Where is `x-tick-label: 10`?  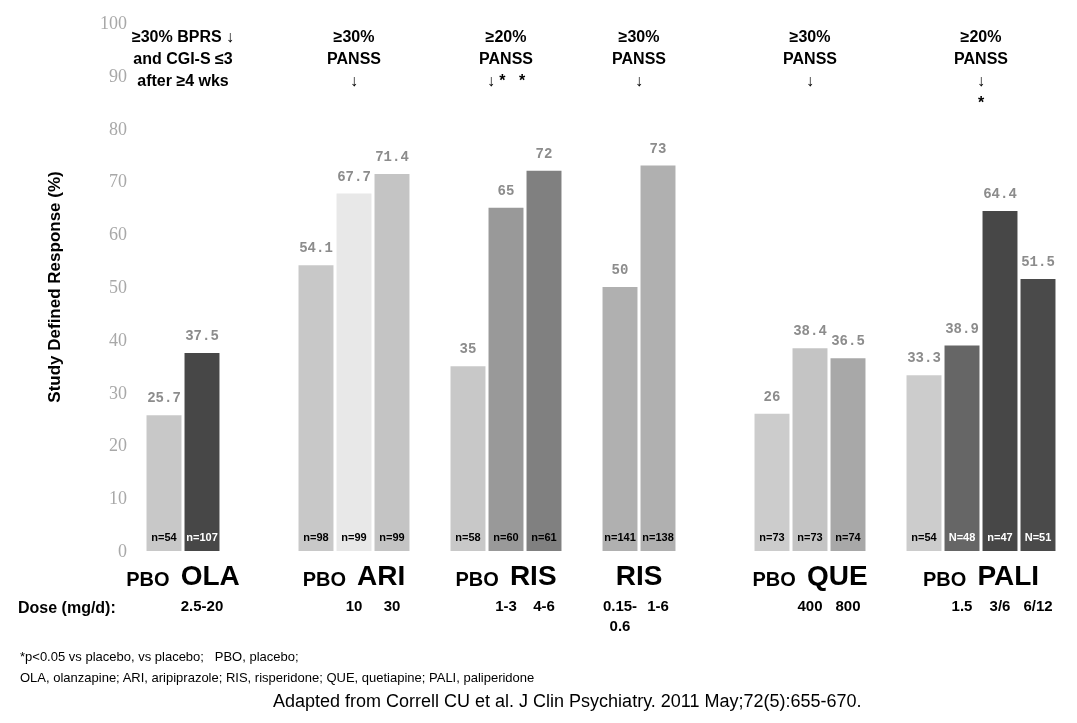
x-tick-label: 10 is located at coordinates (354, 605).